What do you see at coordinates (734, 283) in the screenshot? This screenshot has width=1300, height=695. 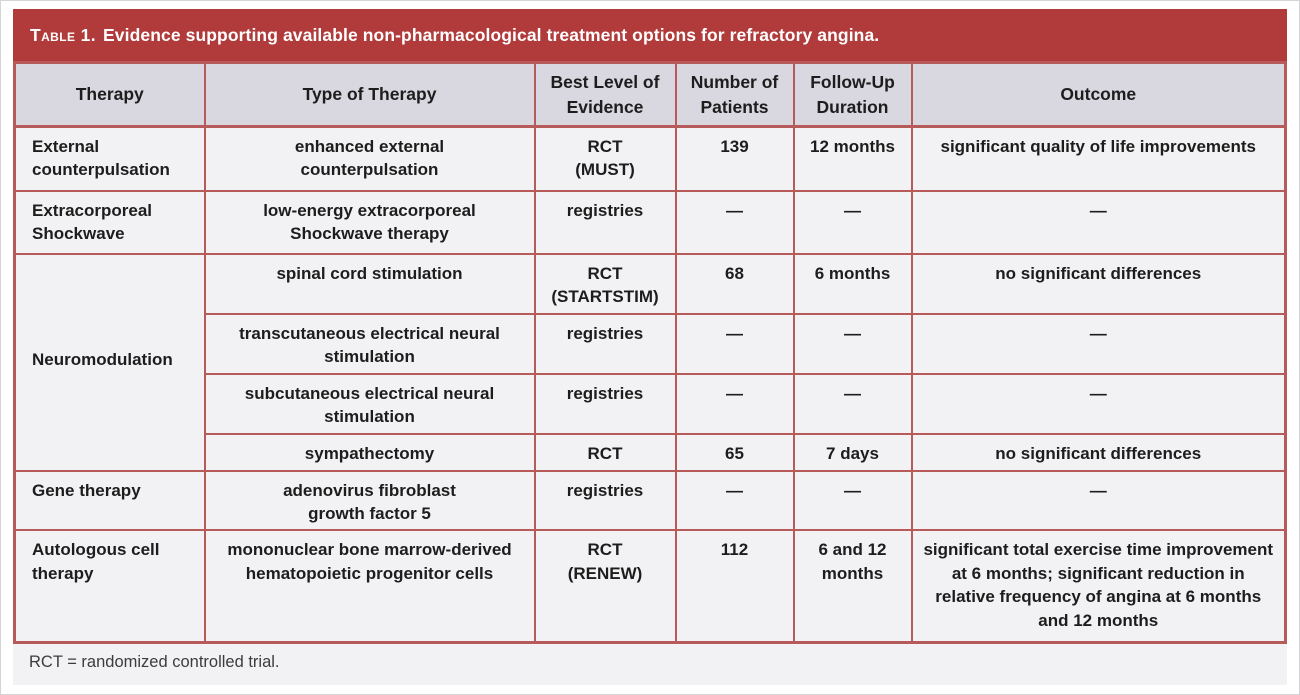 I see `cell-patients: 68` at bounding box center [734, 283].